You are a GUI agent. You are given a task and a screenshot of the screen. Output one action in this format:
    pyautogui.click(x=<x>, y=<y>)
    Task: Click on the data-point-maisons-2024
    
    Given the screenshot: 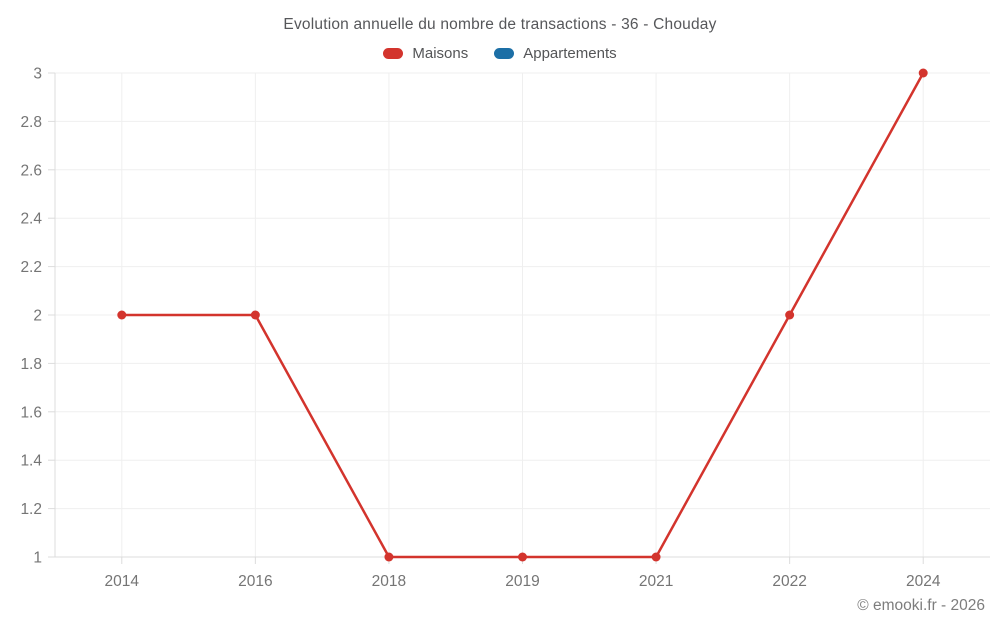 What is the action you would take?
    pyautogui.click(x=923, y=73)
    